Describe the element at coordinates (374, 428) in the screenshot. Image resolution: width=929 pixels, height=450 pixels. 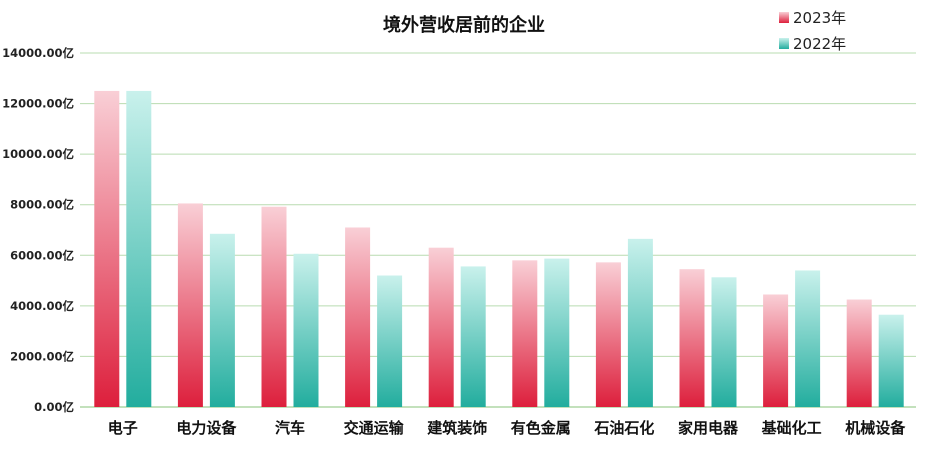
I see `x-tick-label: 交通运输` at that location.